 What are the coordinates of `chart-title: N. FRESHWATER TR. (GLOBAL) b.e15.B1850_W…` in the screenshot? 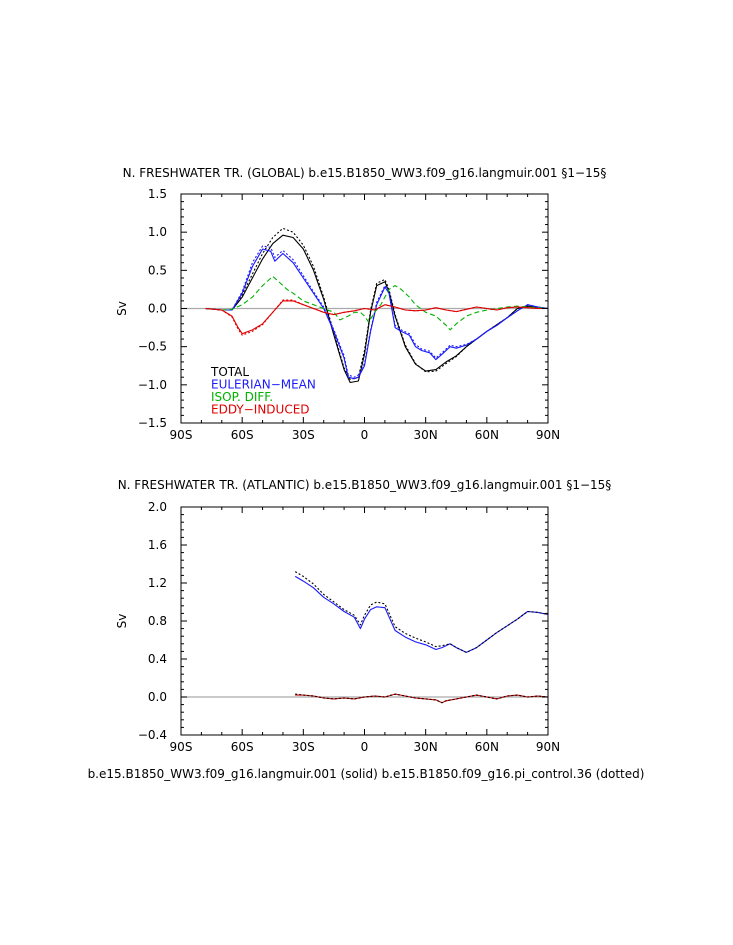 It's located at (365, 173).